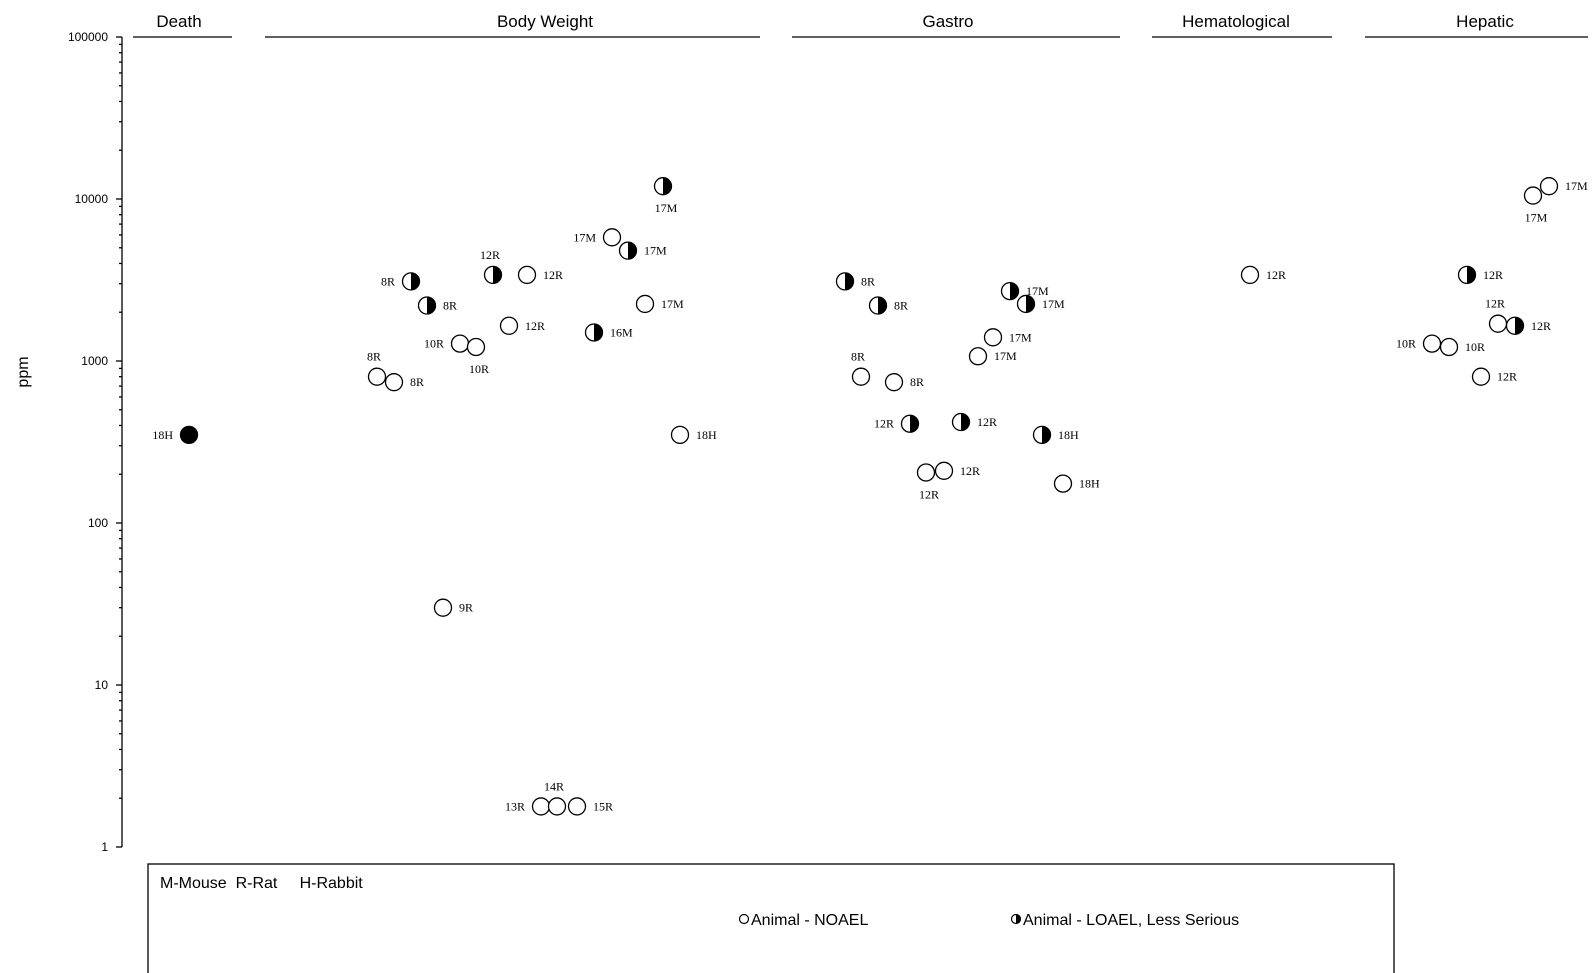  I want to click on legend-half-fill, so click(1018, 919).